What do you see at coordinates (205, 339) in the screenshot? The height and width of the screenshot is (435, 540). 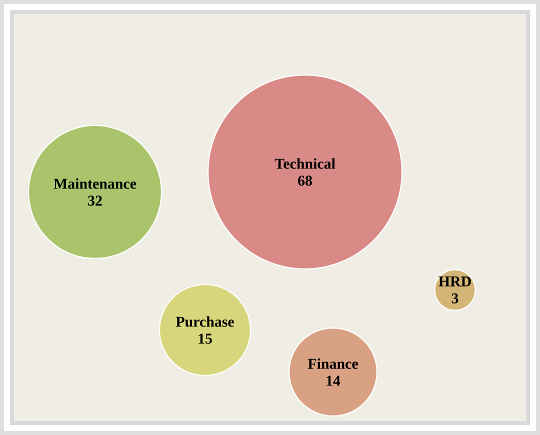 I see `data-label: 15` at bounding box center [205, 339].